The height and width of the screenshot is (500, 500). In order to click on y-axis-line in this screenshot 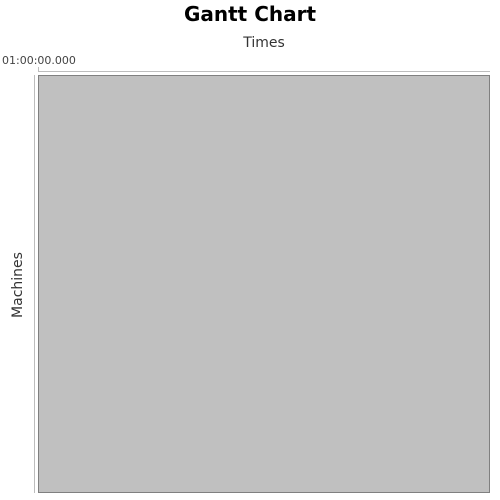, I will do `click(34, 284)`.